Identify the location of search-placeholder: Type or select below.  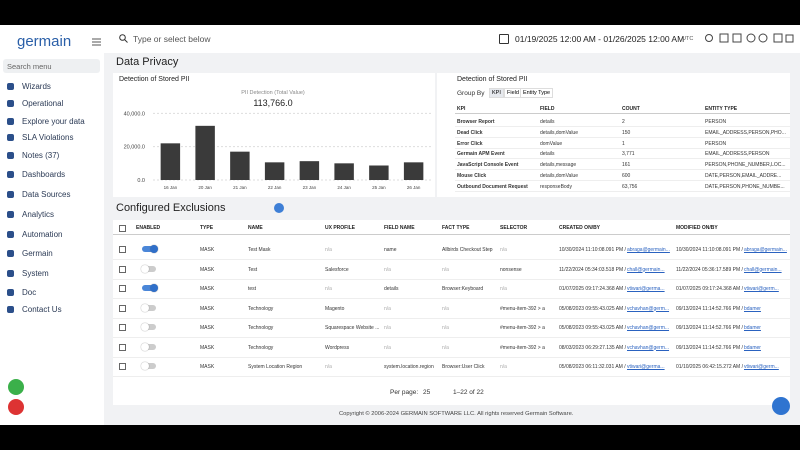
(172, 39).